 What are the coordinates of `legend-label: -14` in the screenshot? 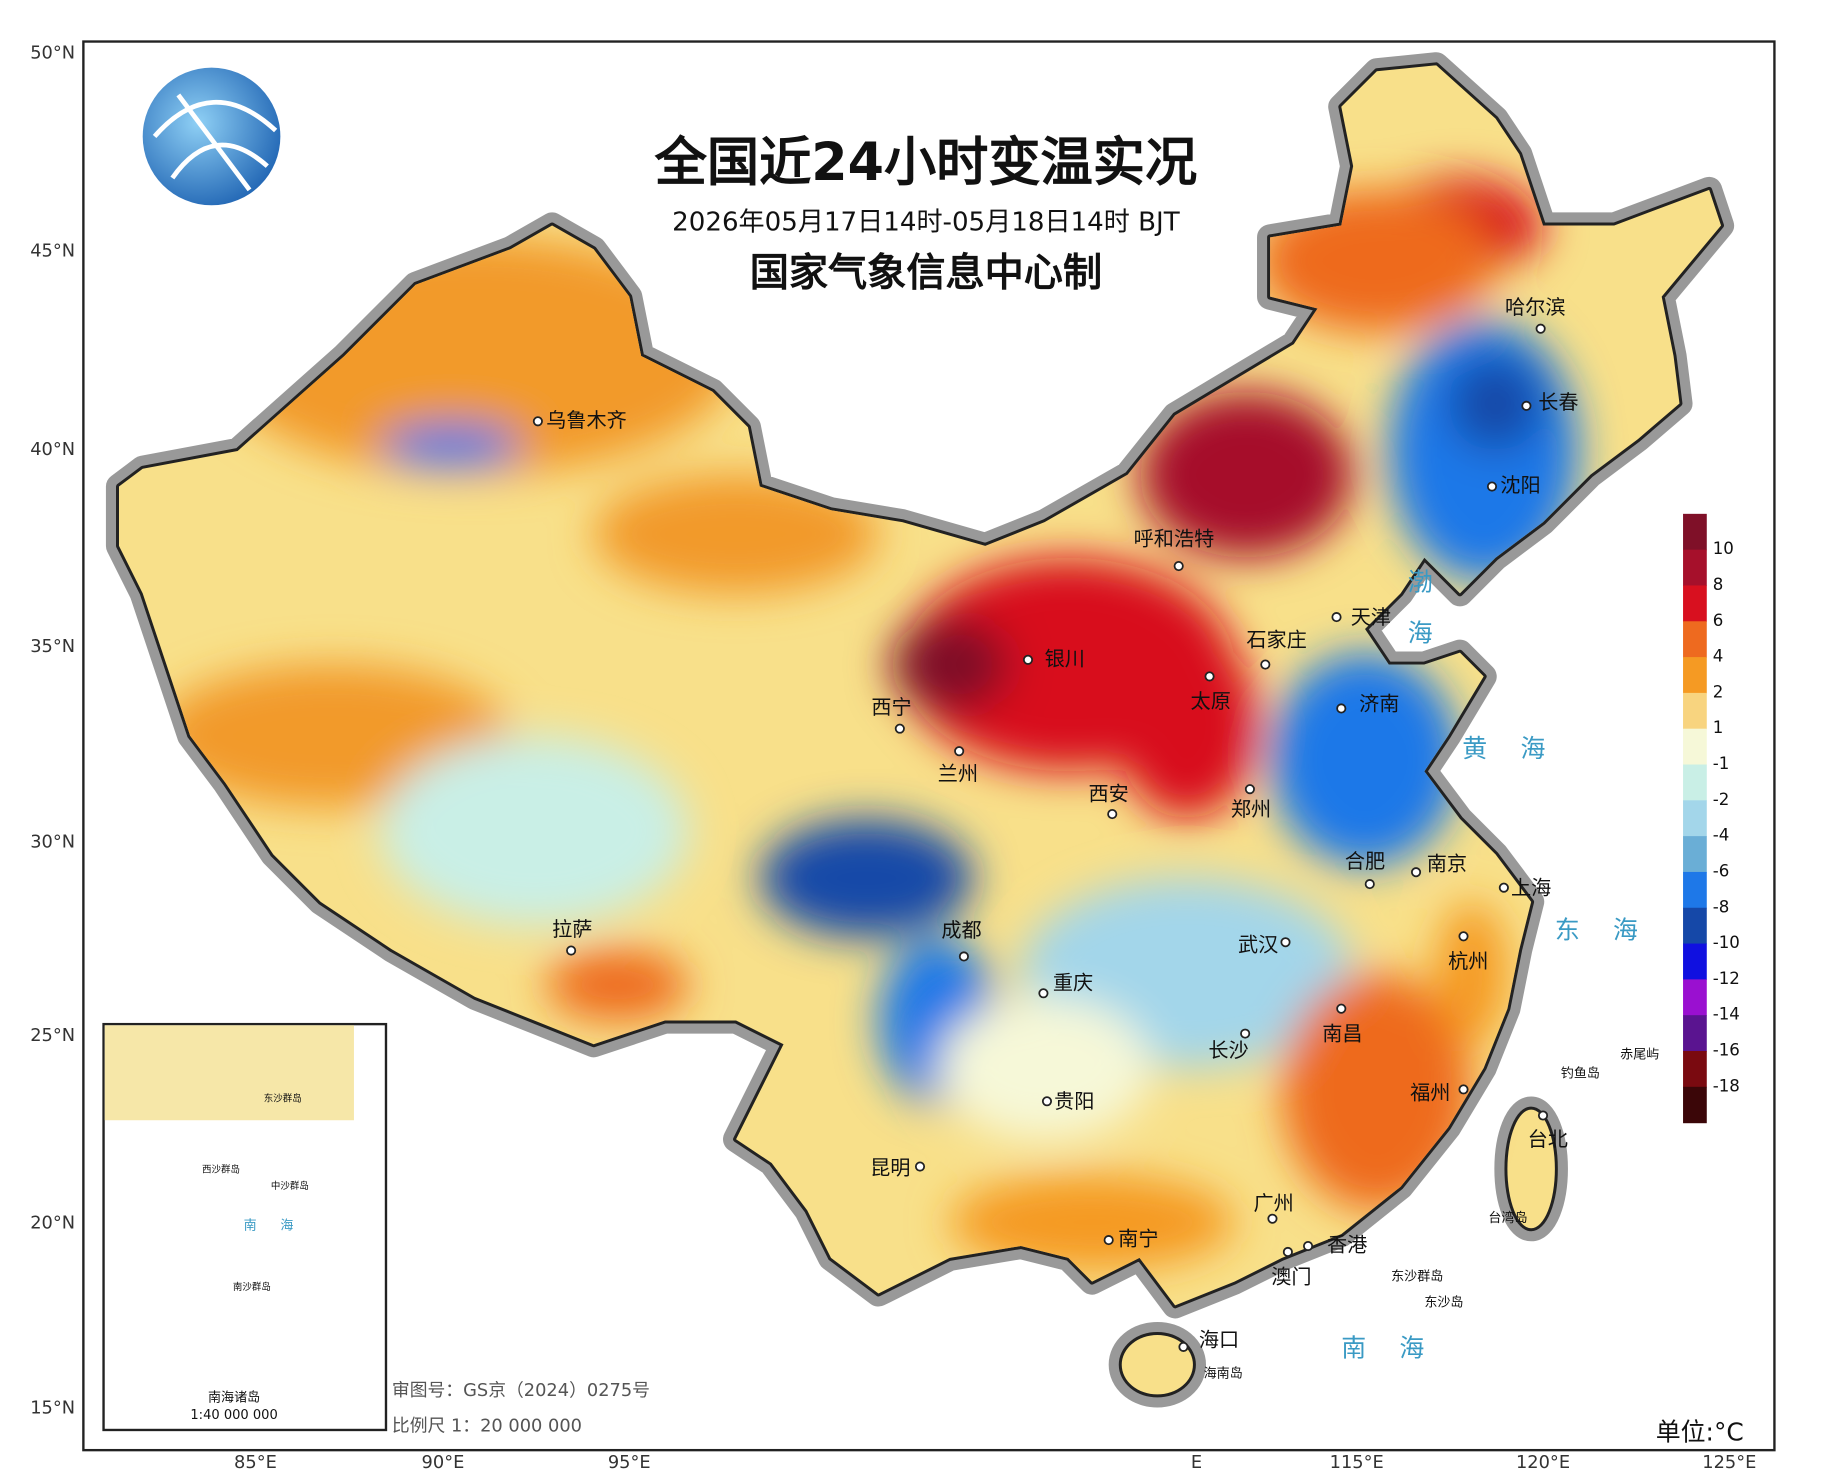 It's located at (1726, 1014).